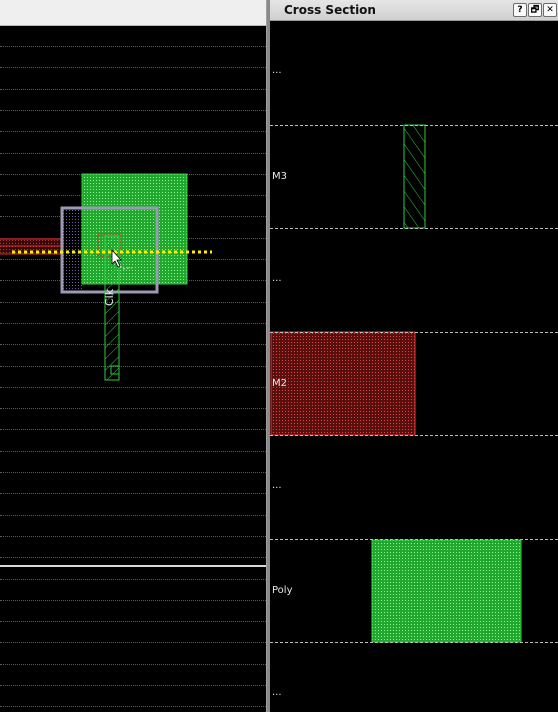 The height and width of the screenshot is (712, 558). Describe the element at coordinates (115, 370) in the screenshot. I see `clk-wire-end` at that location.